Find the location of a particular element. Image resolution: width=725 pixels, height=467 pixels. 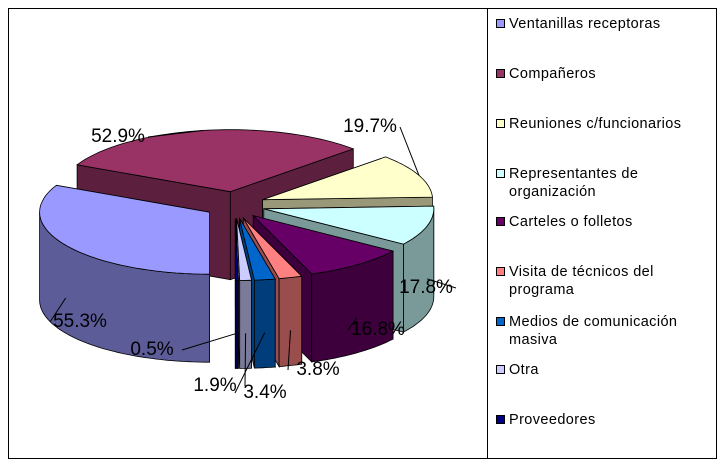

data-label: 3.4% is located at coordinates (264, 392).